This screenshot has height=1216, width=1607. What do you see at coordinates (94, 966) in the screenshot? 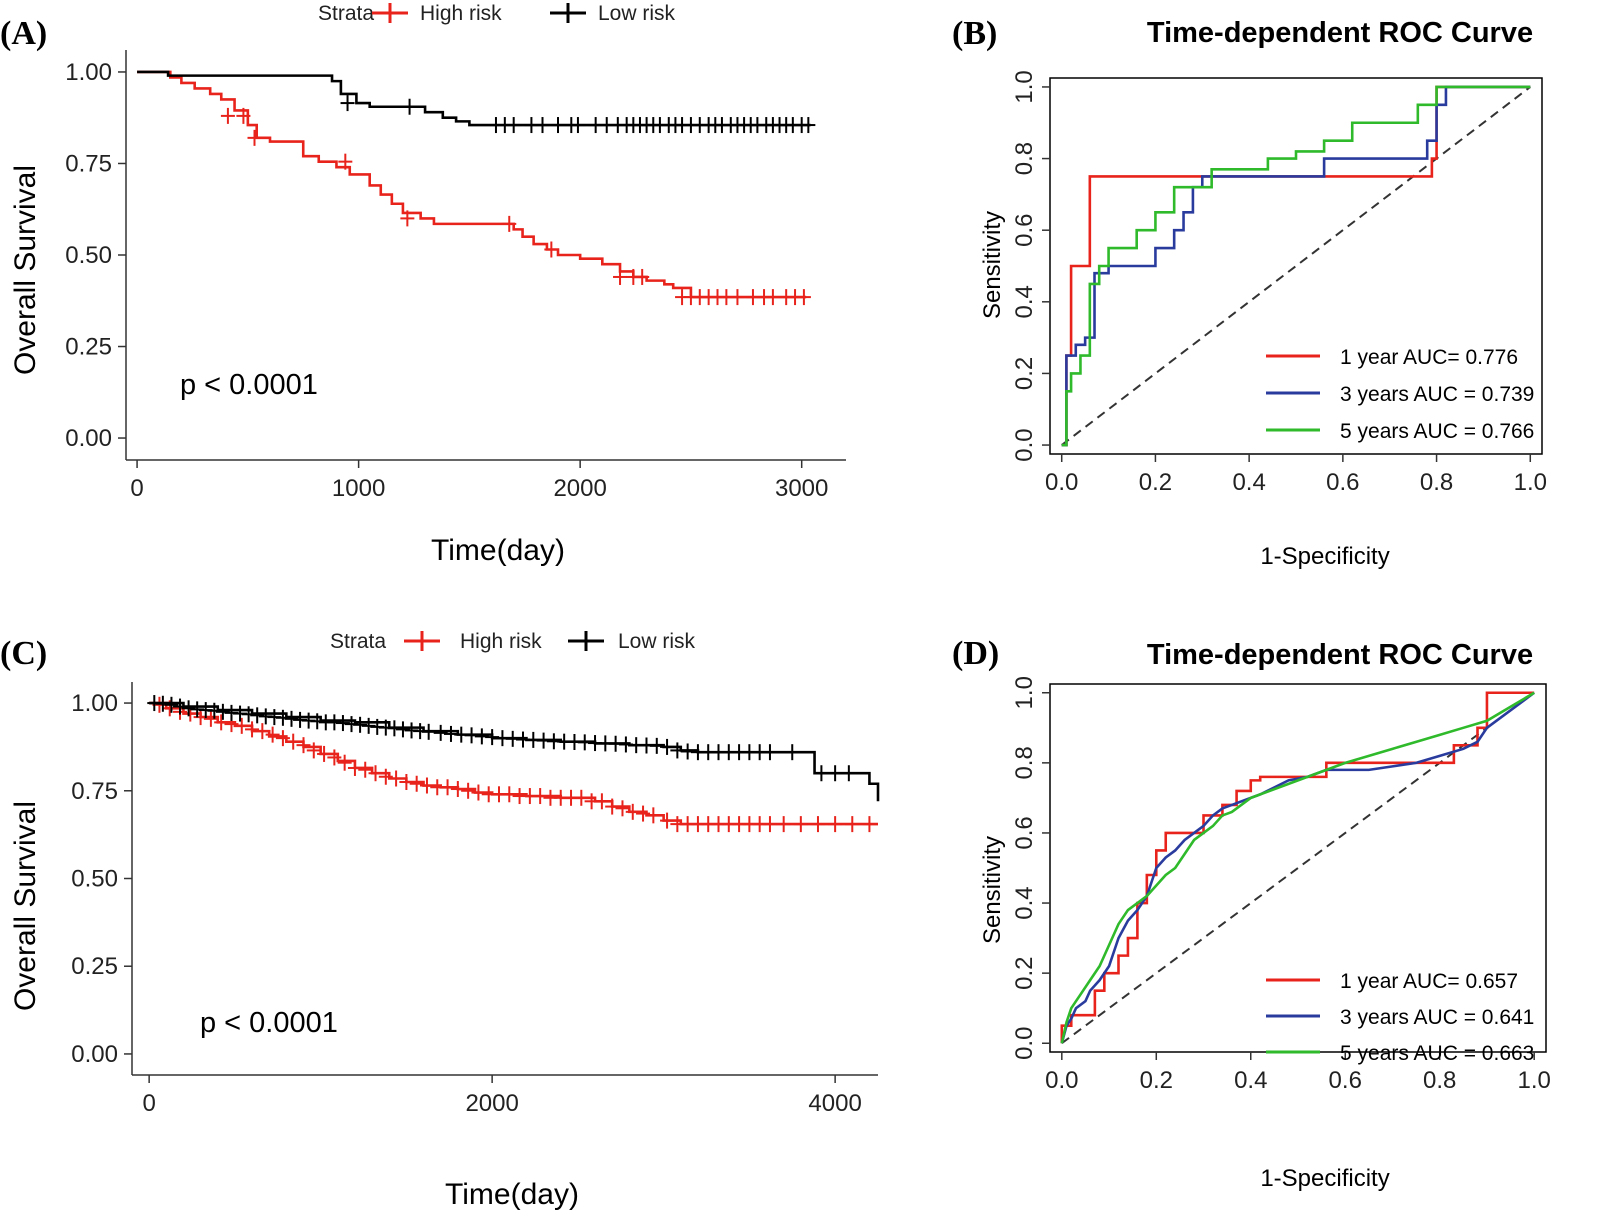
I see `y-tick-label: 0.25` at bounding box center [94, 966].